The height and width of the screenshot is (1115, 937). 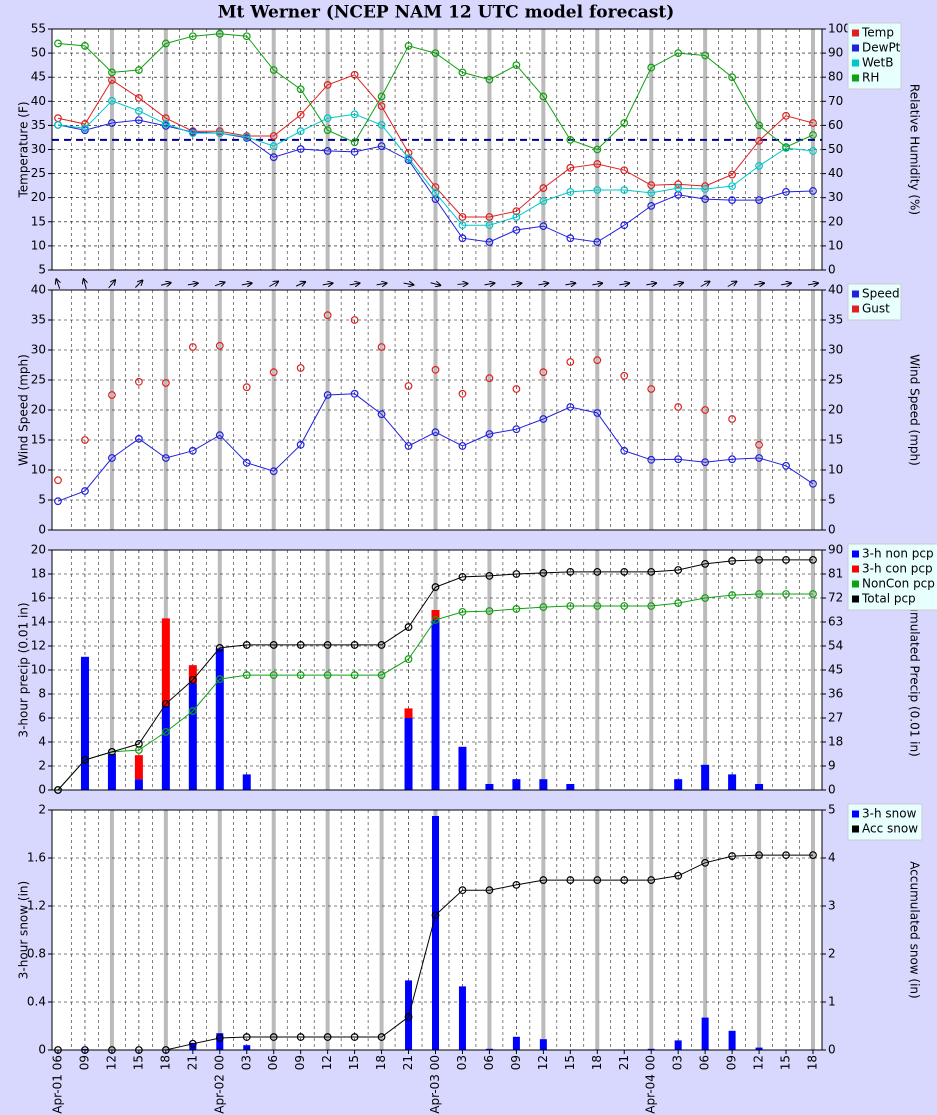 What do you see at coordinates (38, 598) in the screenshot?
I see `y-tick-label: 16` at bounding box center [38, 598].